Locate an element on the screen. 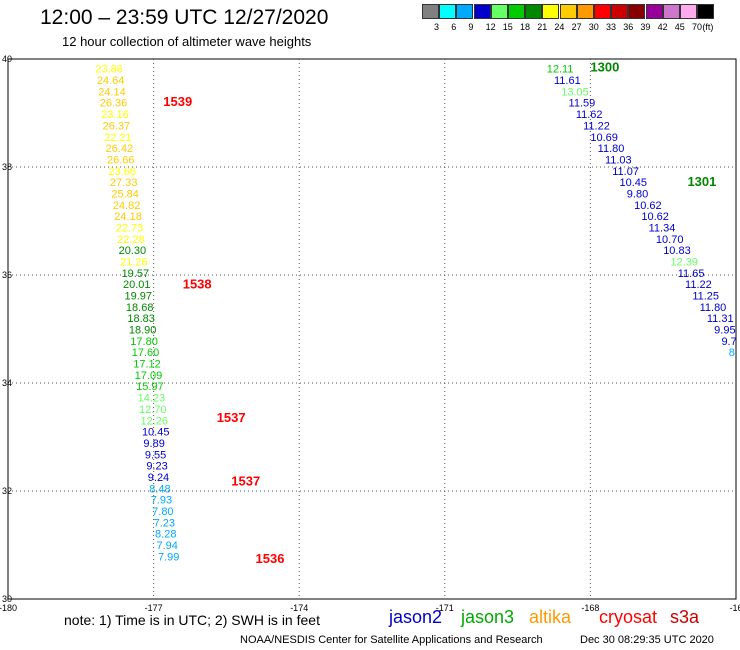 This screenshot has height=650, width=740. wave-height-label: 9.23 is located at coordinates (156, 467).